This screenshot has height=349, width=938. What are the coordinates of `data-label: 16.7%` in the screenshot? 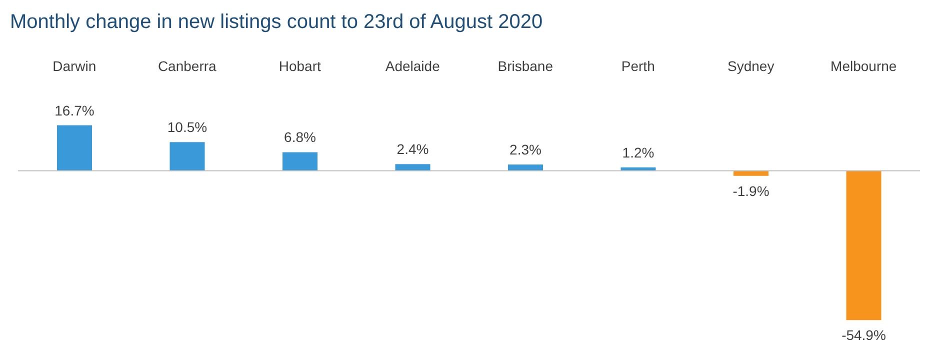 It's located at (74, 110).